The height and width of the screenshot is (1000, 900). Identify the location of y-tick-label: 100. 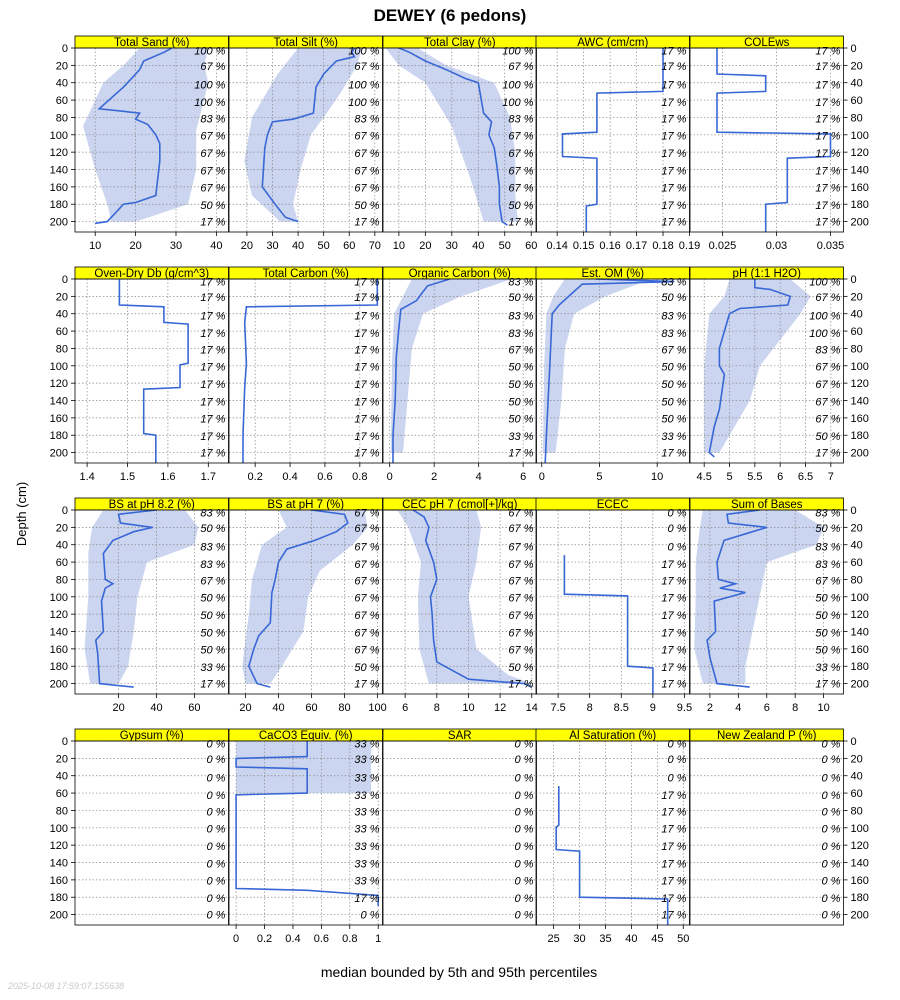
(59, 136).